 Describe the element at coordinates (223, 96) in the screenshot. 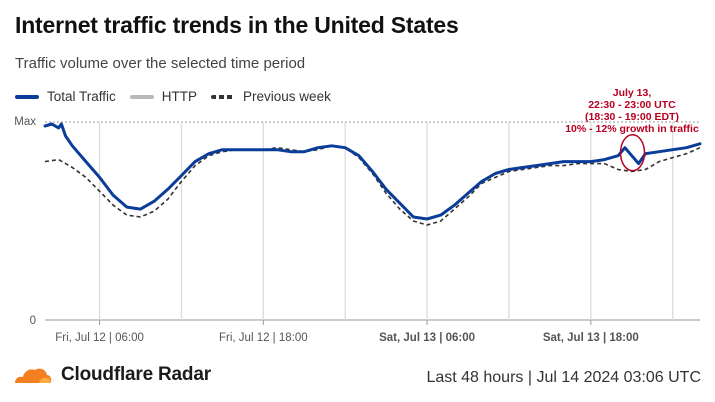

I see `legend-swatch-previous-week` at that location.